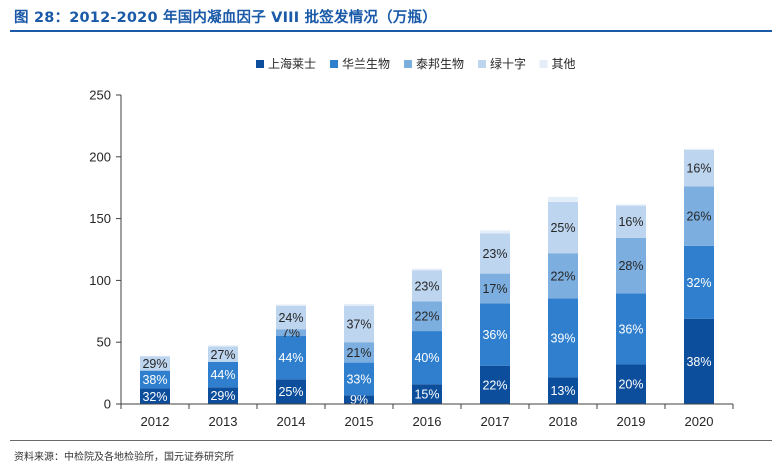  Describe the element at coordinates (100, 156) in the screenshot. I see `y-tick-label: 200` at that location.